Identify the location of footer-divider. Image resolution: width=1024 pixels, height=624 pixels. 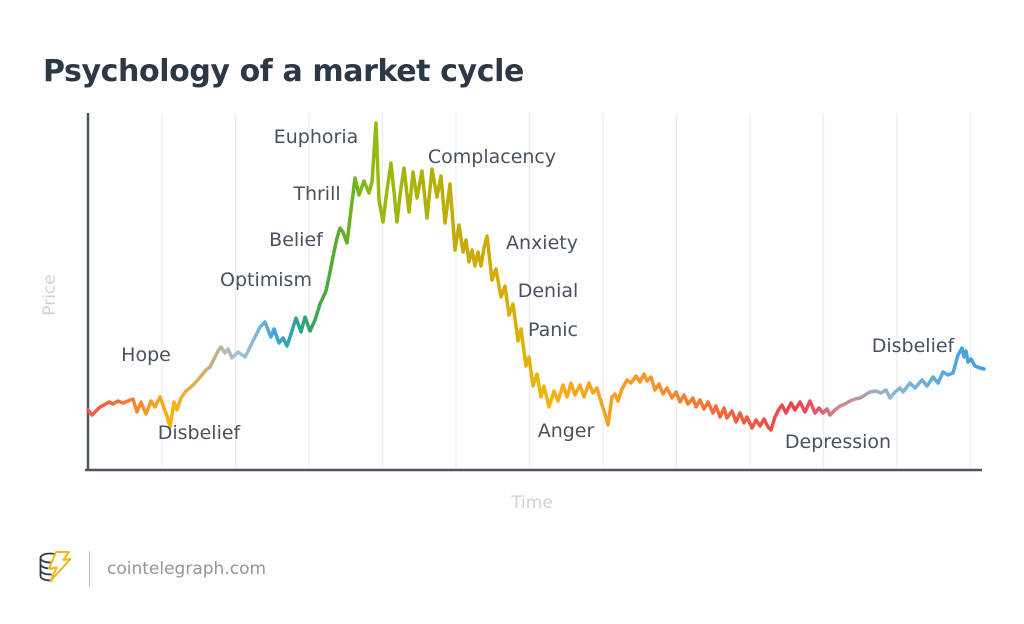
(89, 569).